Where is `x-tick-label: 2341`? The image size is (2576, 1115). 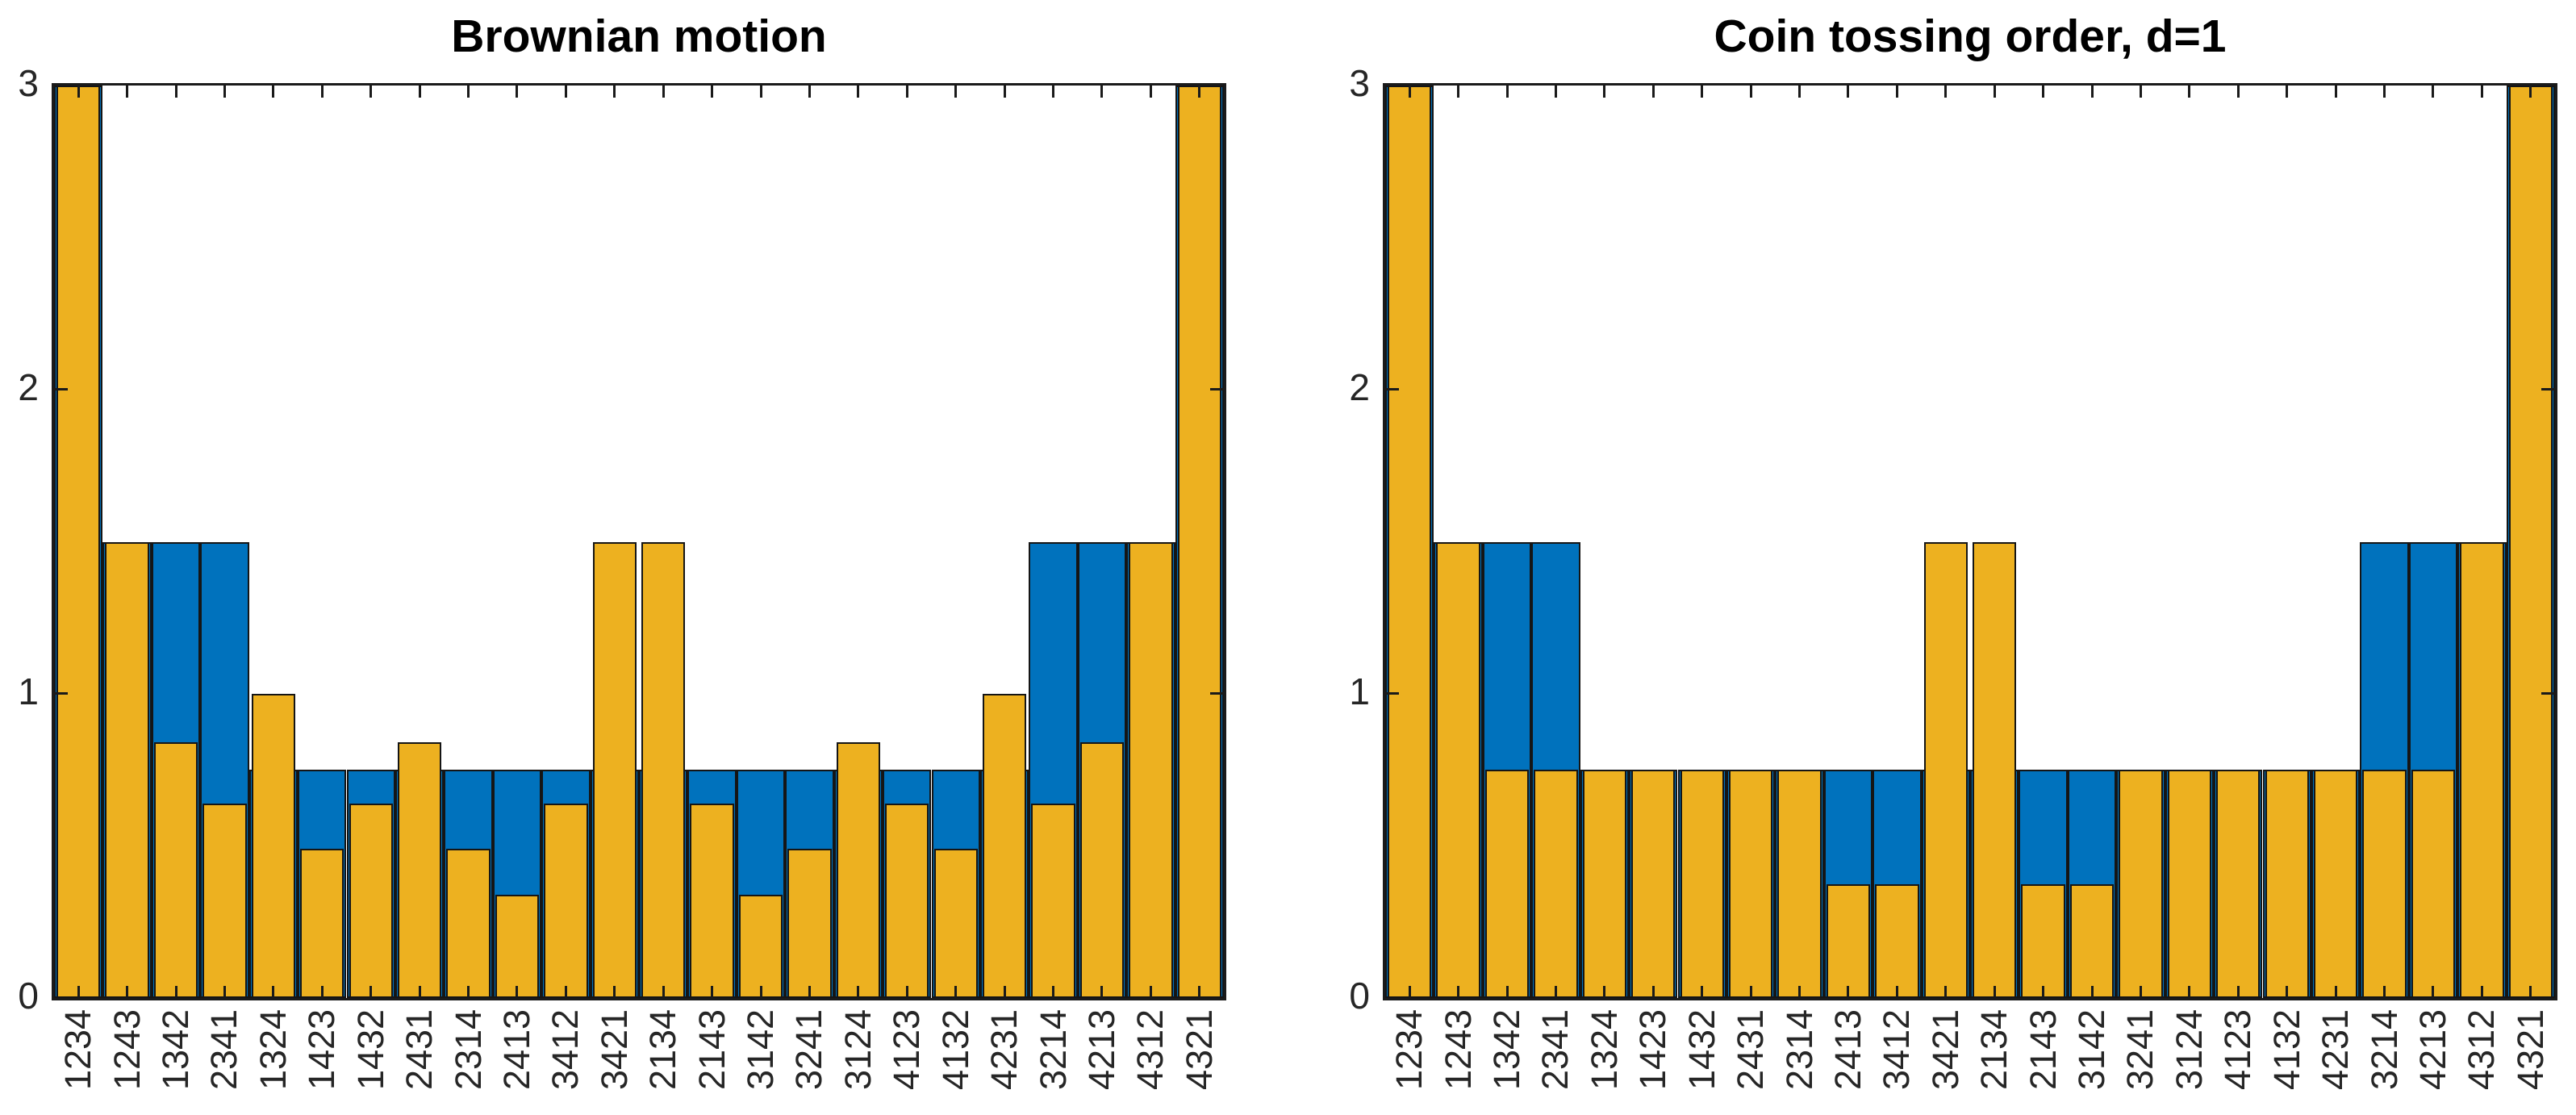
x-tick-label: 2341 is located at coordinates (1555, 1050).